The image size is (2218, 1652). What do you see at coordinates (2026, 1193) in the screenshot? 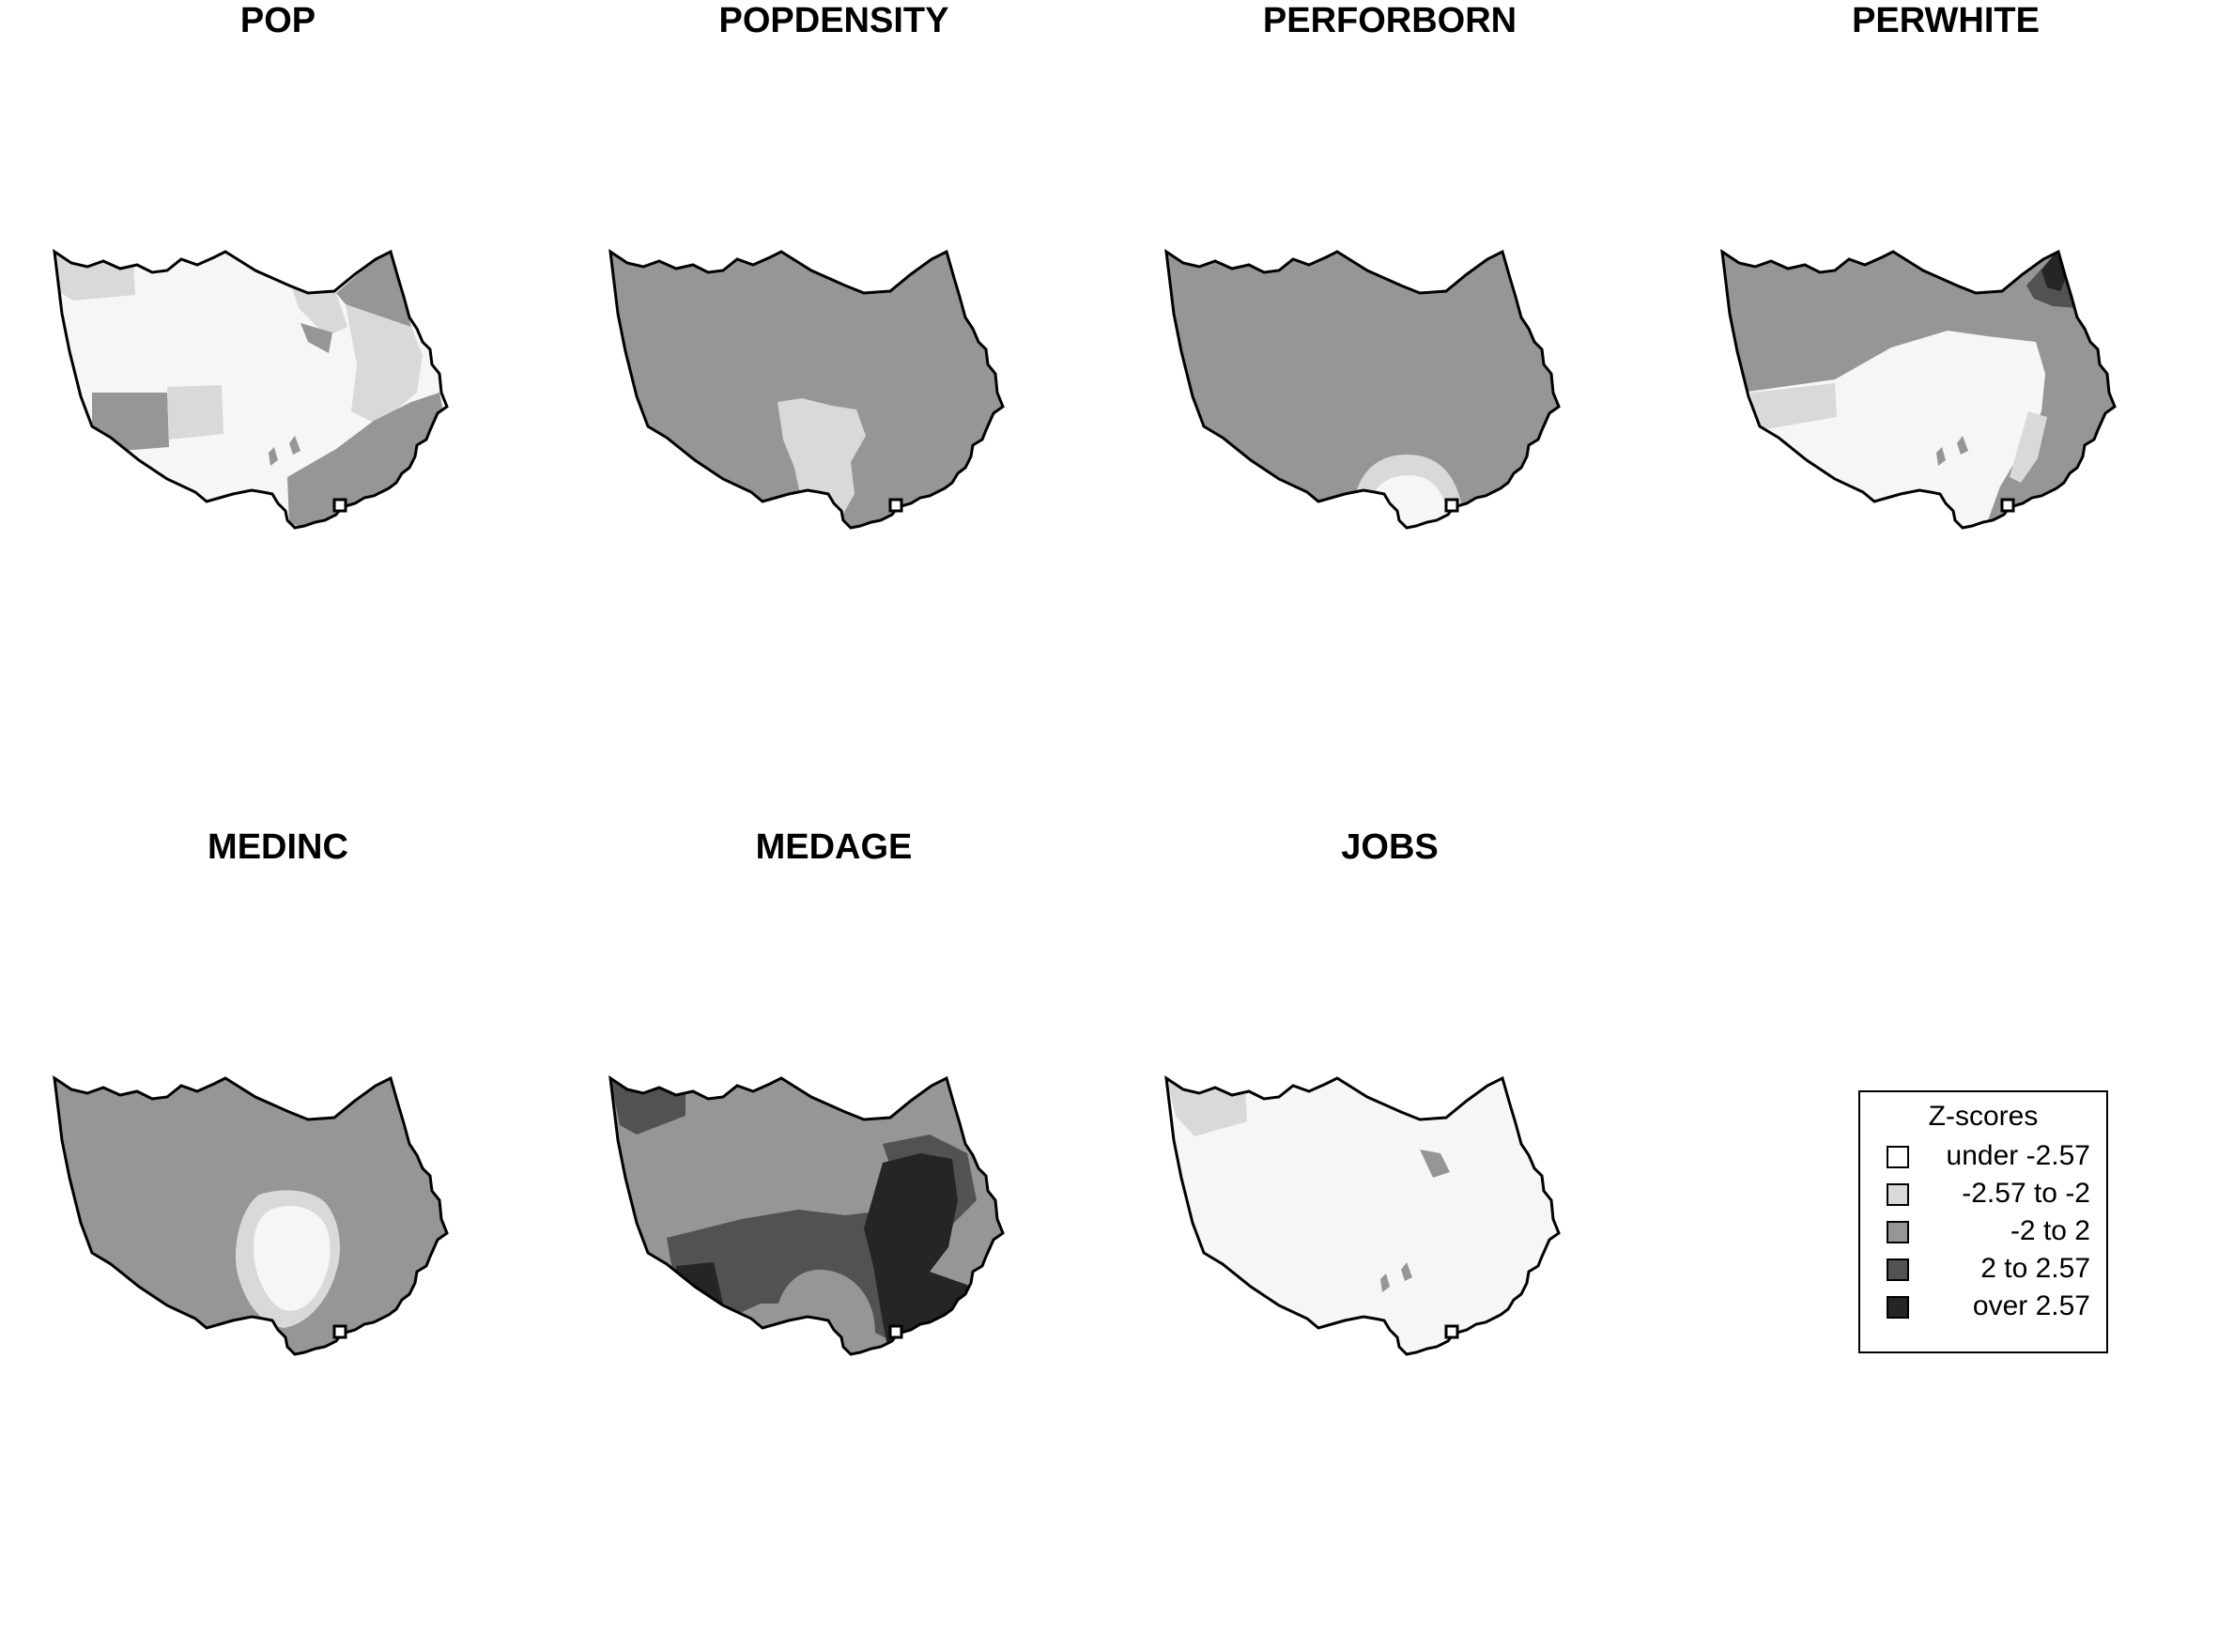
I see `legend-label: -2.57 to -2` at bounding box center [2026, 1193].